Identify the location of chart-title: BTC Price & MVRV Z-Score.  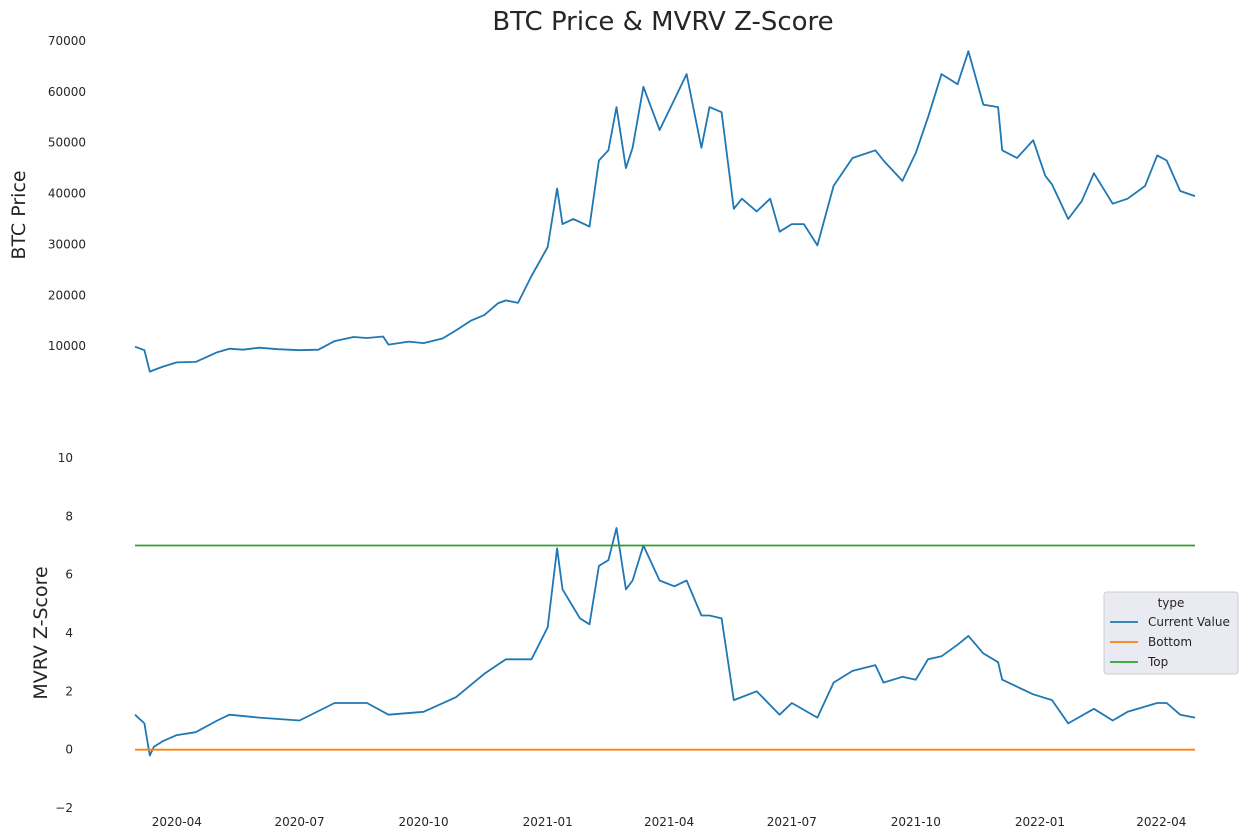
(662, 22).